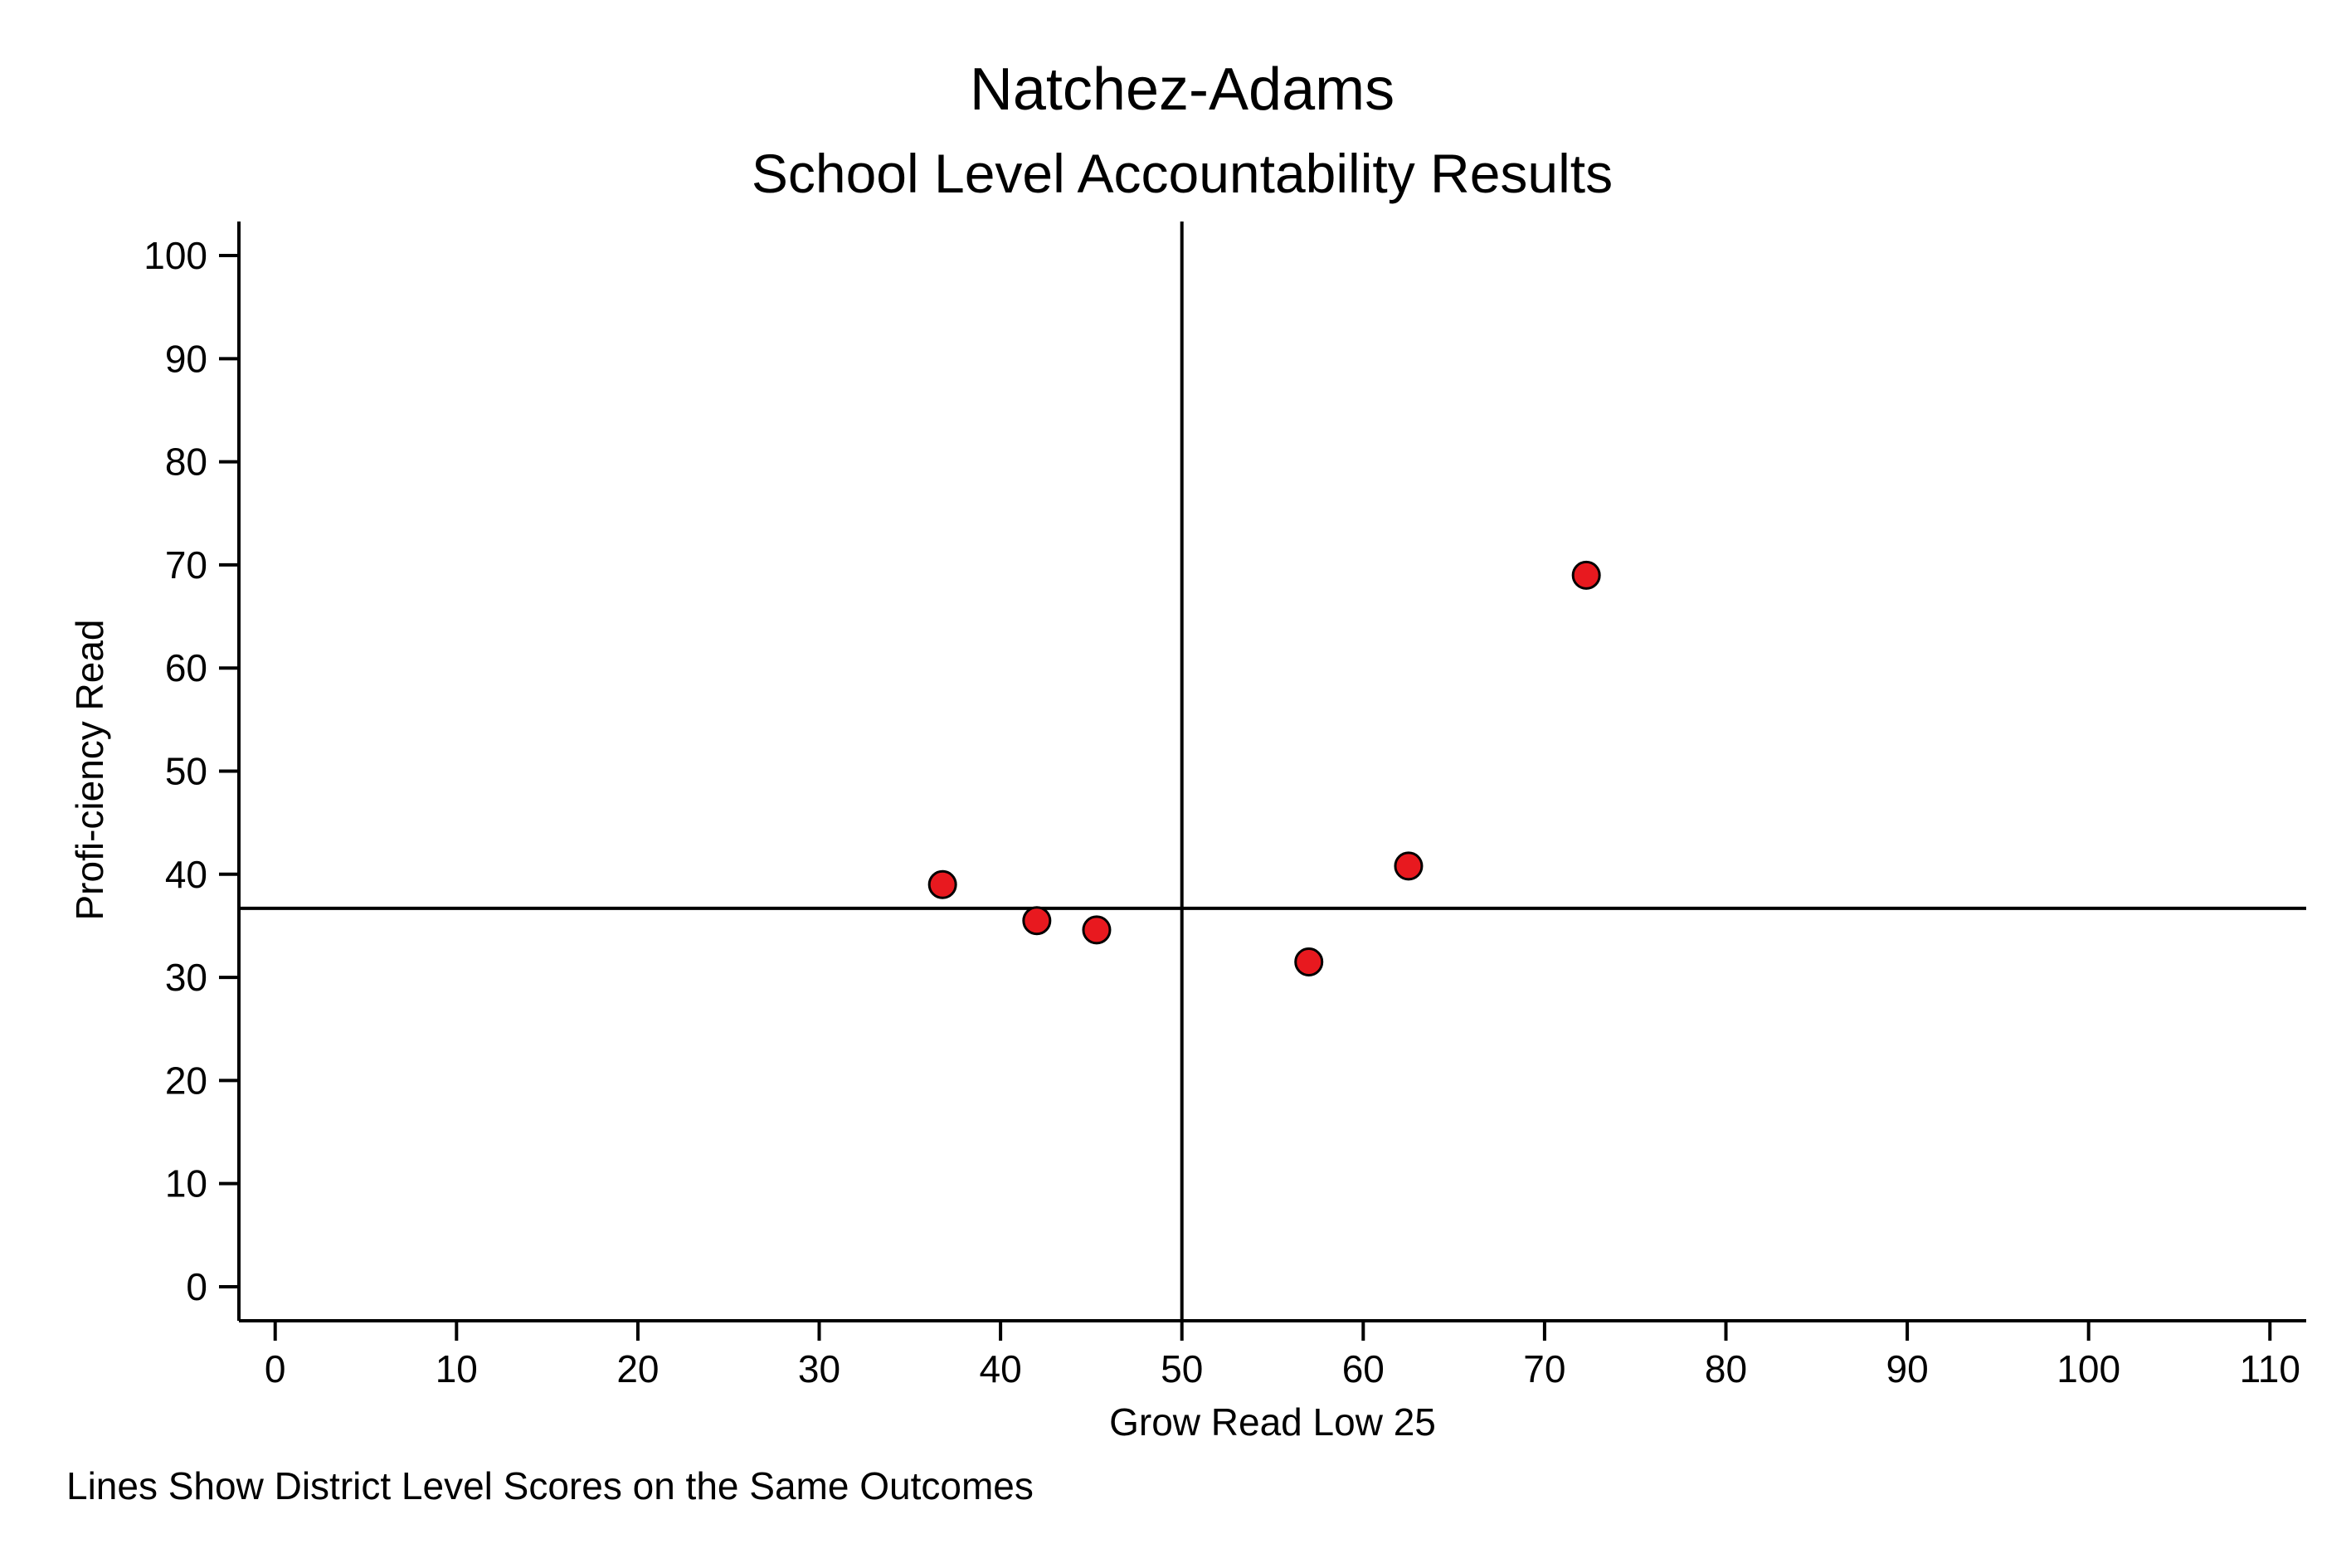 The height and width of the screenshot is (1568, 2351). What do you see at coordinates (186, 358) in the screenshot?
I see `y-tick-label: 90` at bounding box center [186, 358].